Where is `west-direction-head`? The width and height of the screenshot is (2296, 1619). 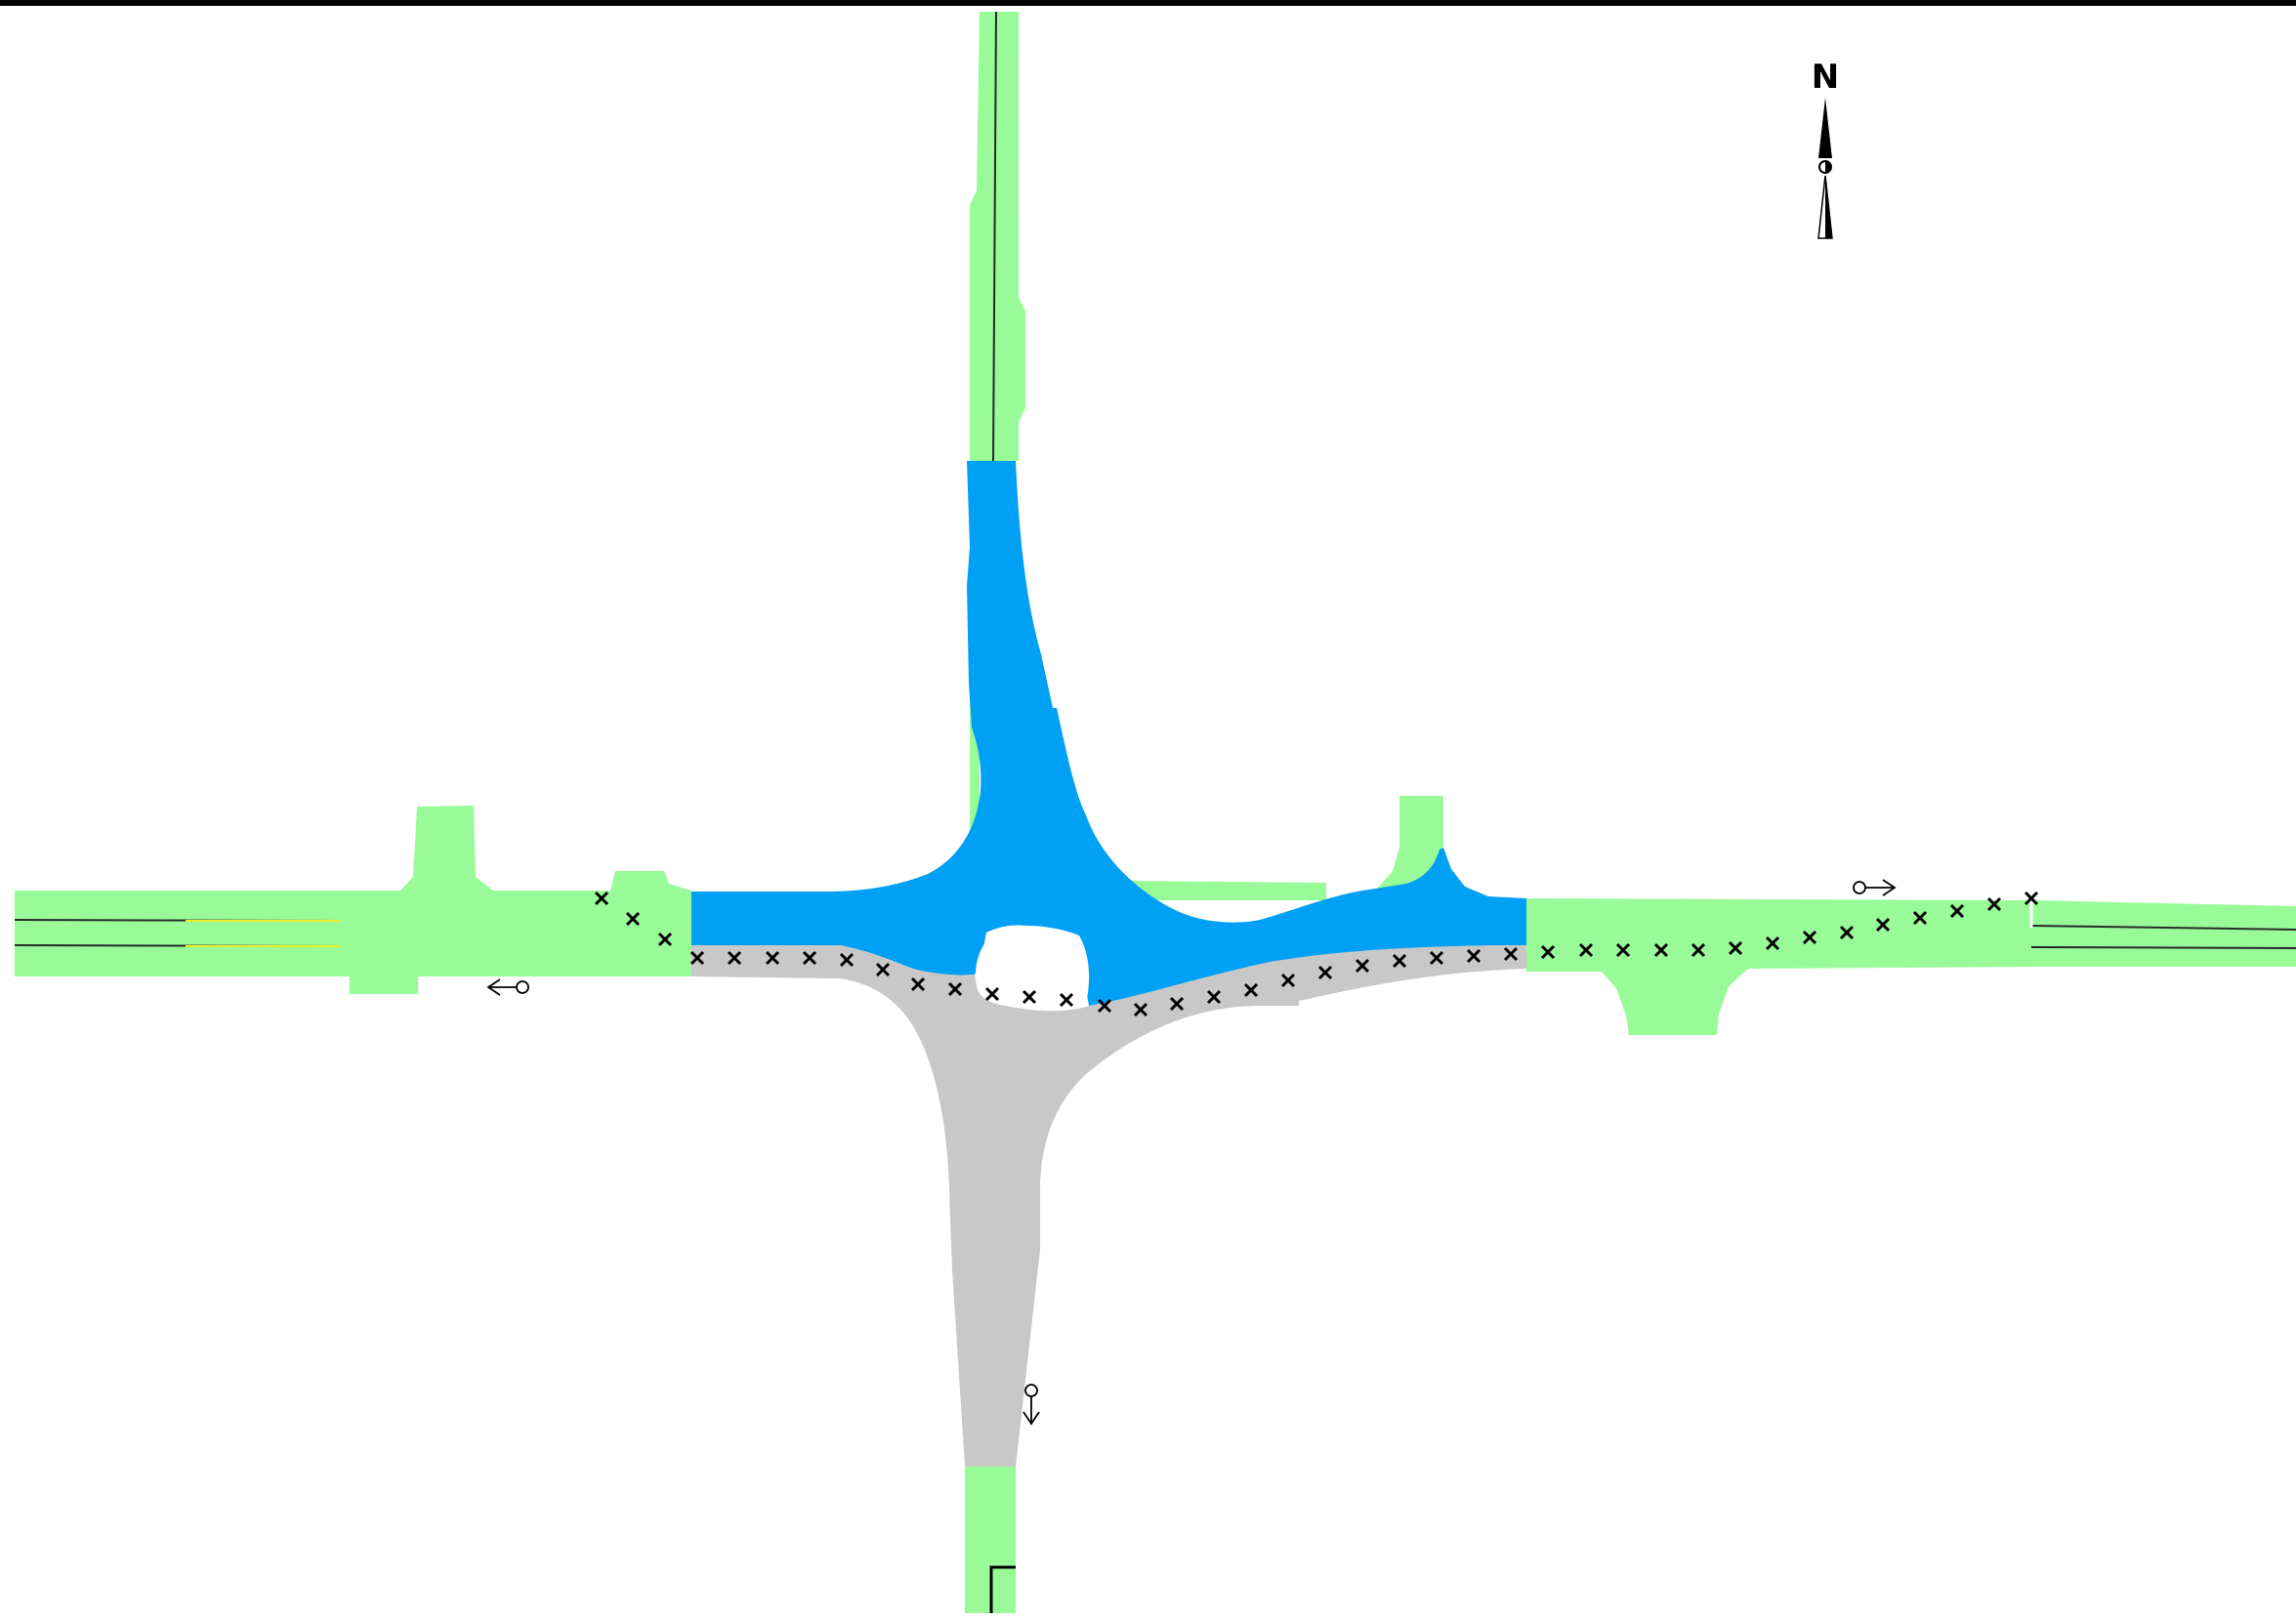
west-direction-head is located at coordinates (493, 987).